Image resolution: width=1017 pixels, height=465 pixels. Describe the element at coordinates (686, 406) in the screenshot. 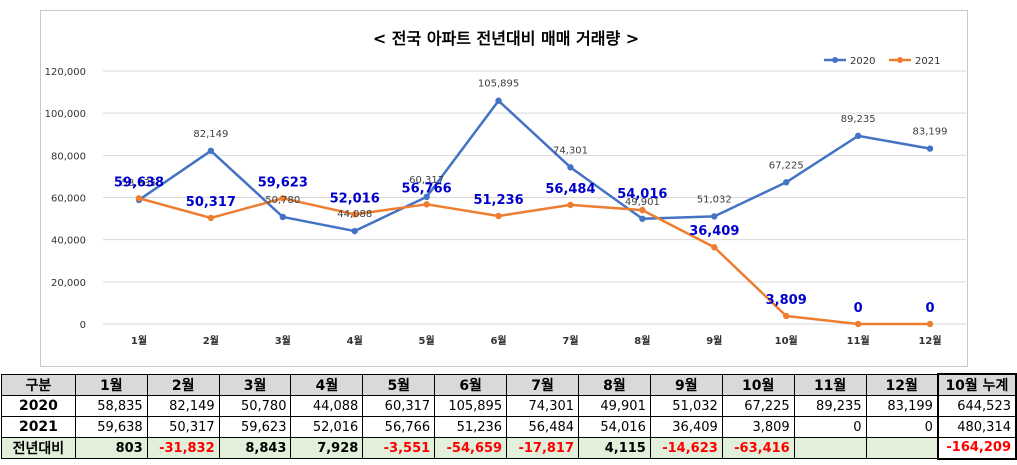

I see `table-cell: 51,032` at that location.